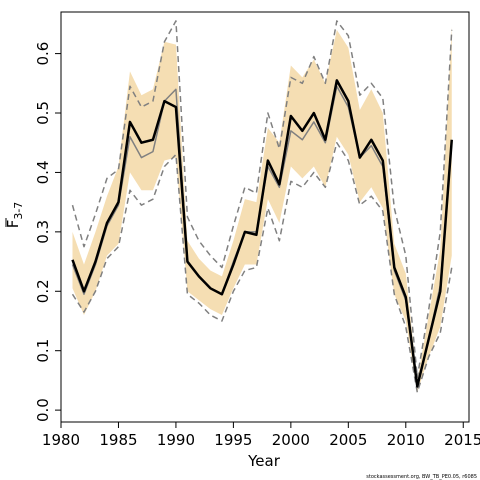 This screenshot has height=480, width=480. Describe the element at coordinates (261, 435) in the screenshot. I see `x-axis: 1980 1985 1990 1995 2000 2005 2010 2015` at that location.